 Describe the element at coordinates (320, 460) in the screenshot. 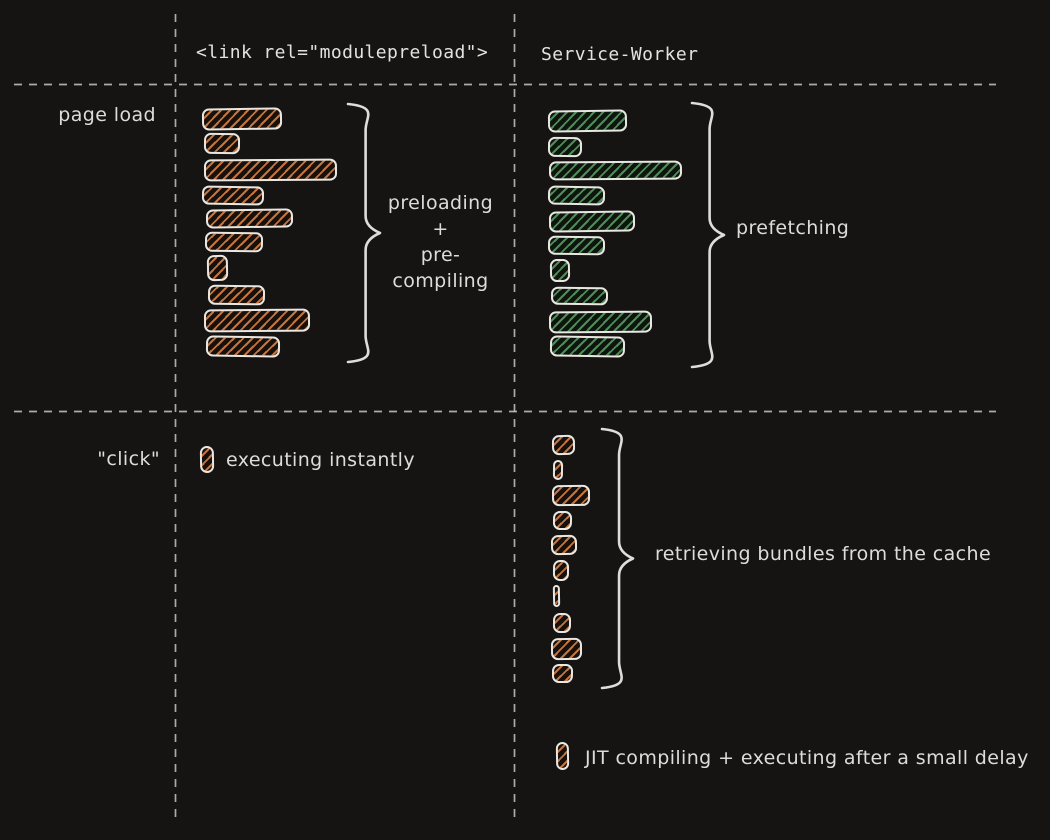

I see `label-executing-instantly: executing instantly` at that location.